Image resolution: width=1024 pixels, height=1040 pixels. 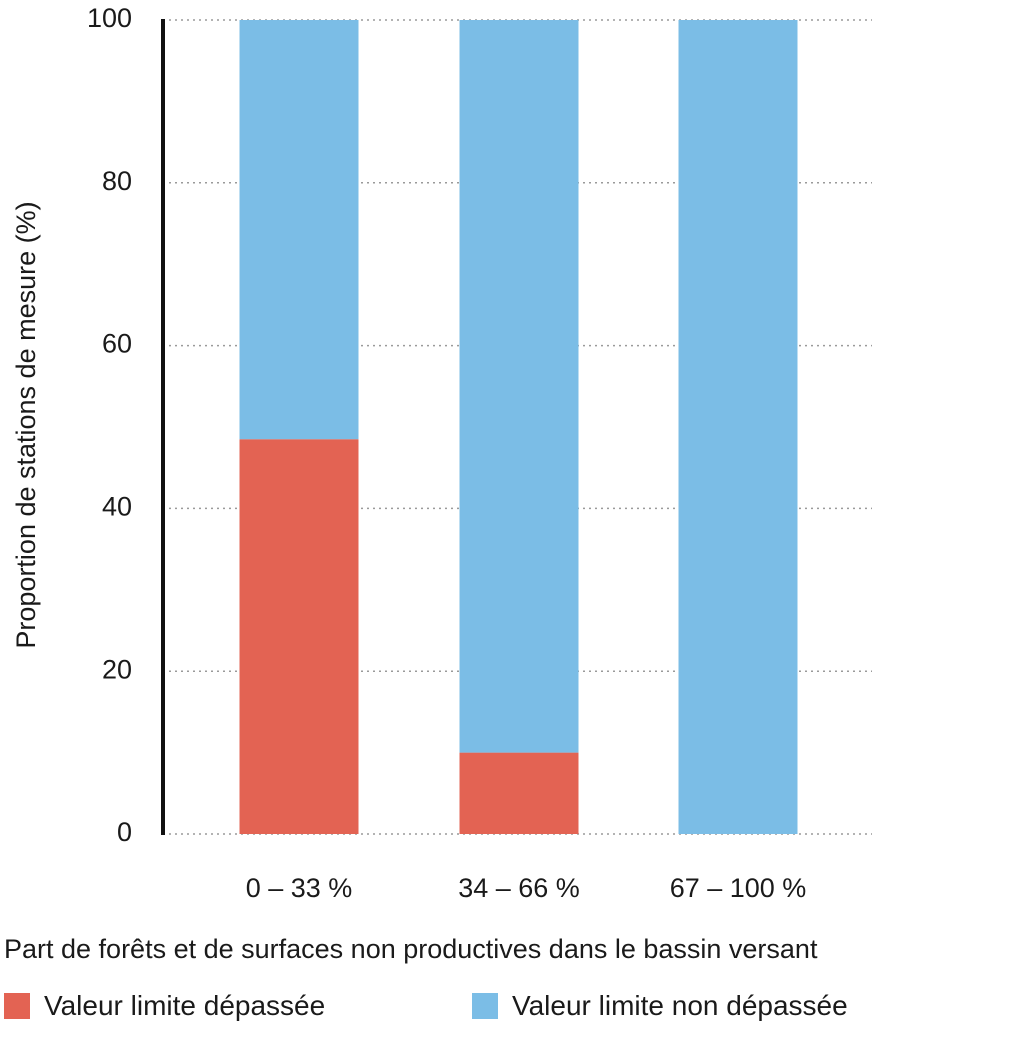 I want to click on y-tick-label-80: 80, so click(x=117, y=181).